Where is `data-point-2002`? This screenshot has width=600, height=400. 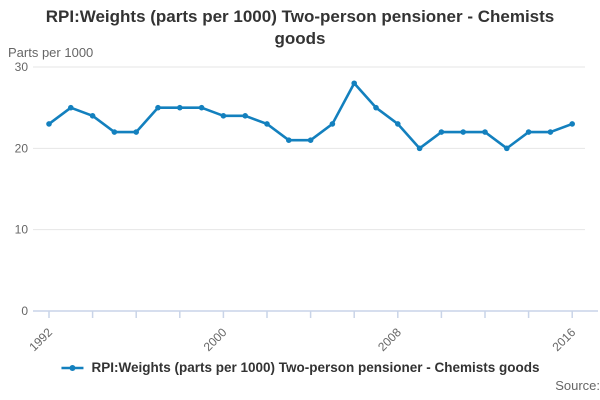
data-point-2002 is located at coordinates (267, 124).